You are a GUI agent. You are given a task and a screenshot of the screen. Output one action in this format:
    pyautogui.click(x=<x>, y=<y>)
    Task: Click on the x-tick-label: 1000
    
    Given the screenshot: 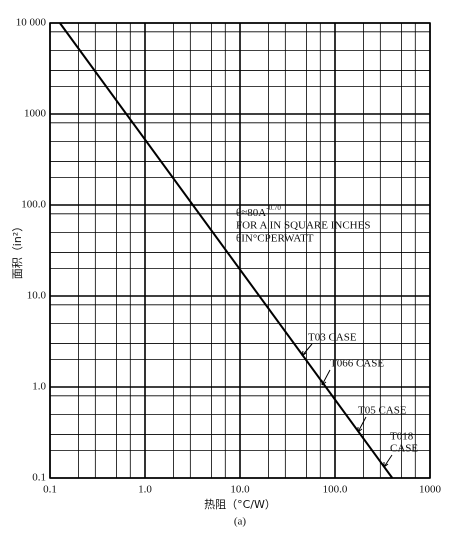 What is the action you would take?
    pyautogui.click(x=430, y=490)
    